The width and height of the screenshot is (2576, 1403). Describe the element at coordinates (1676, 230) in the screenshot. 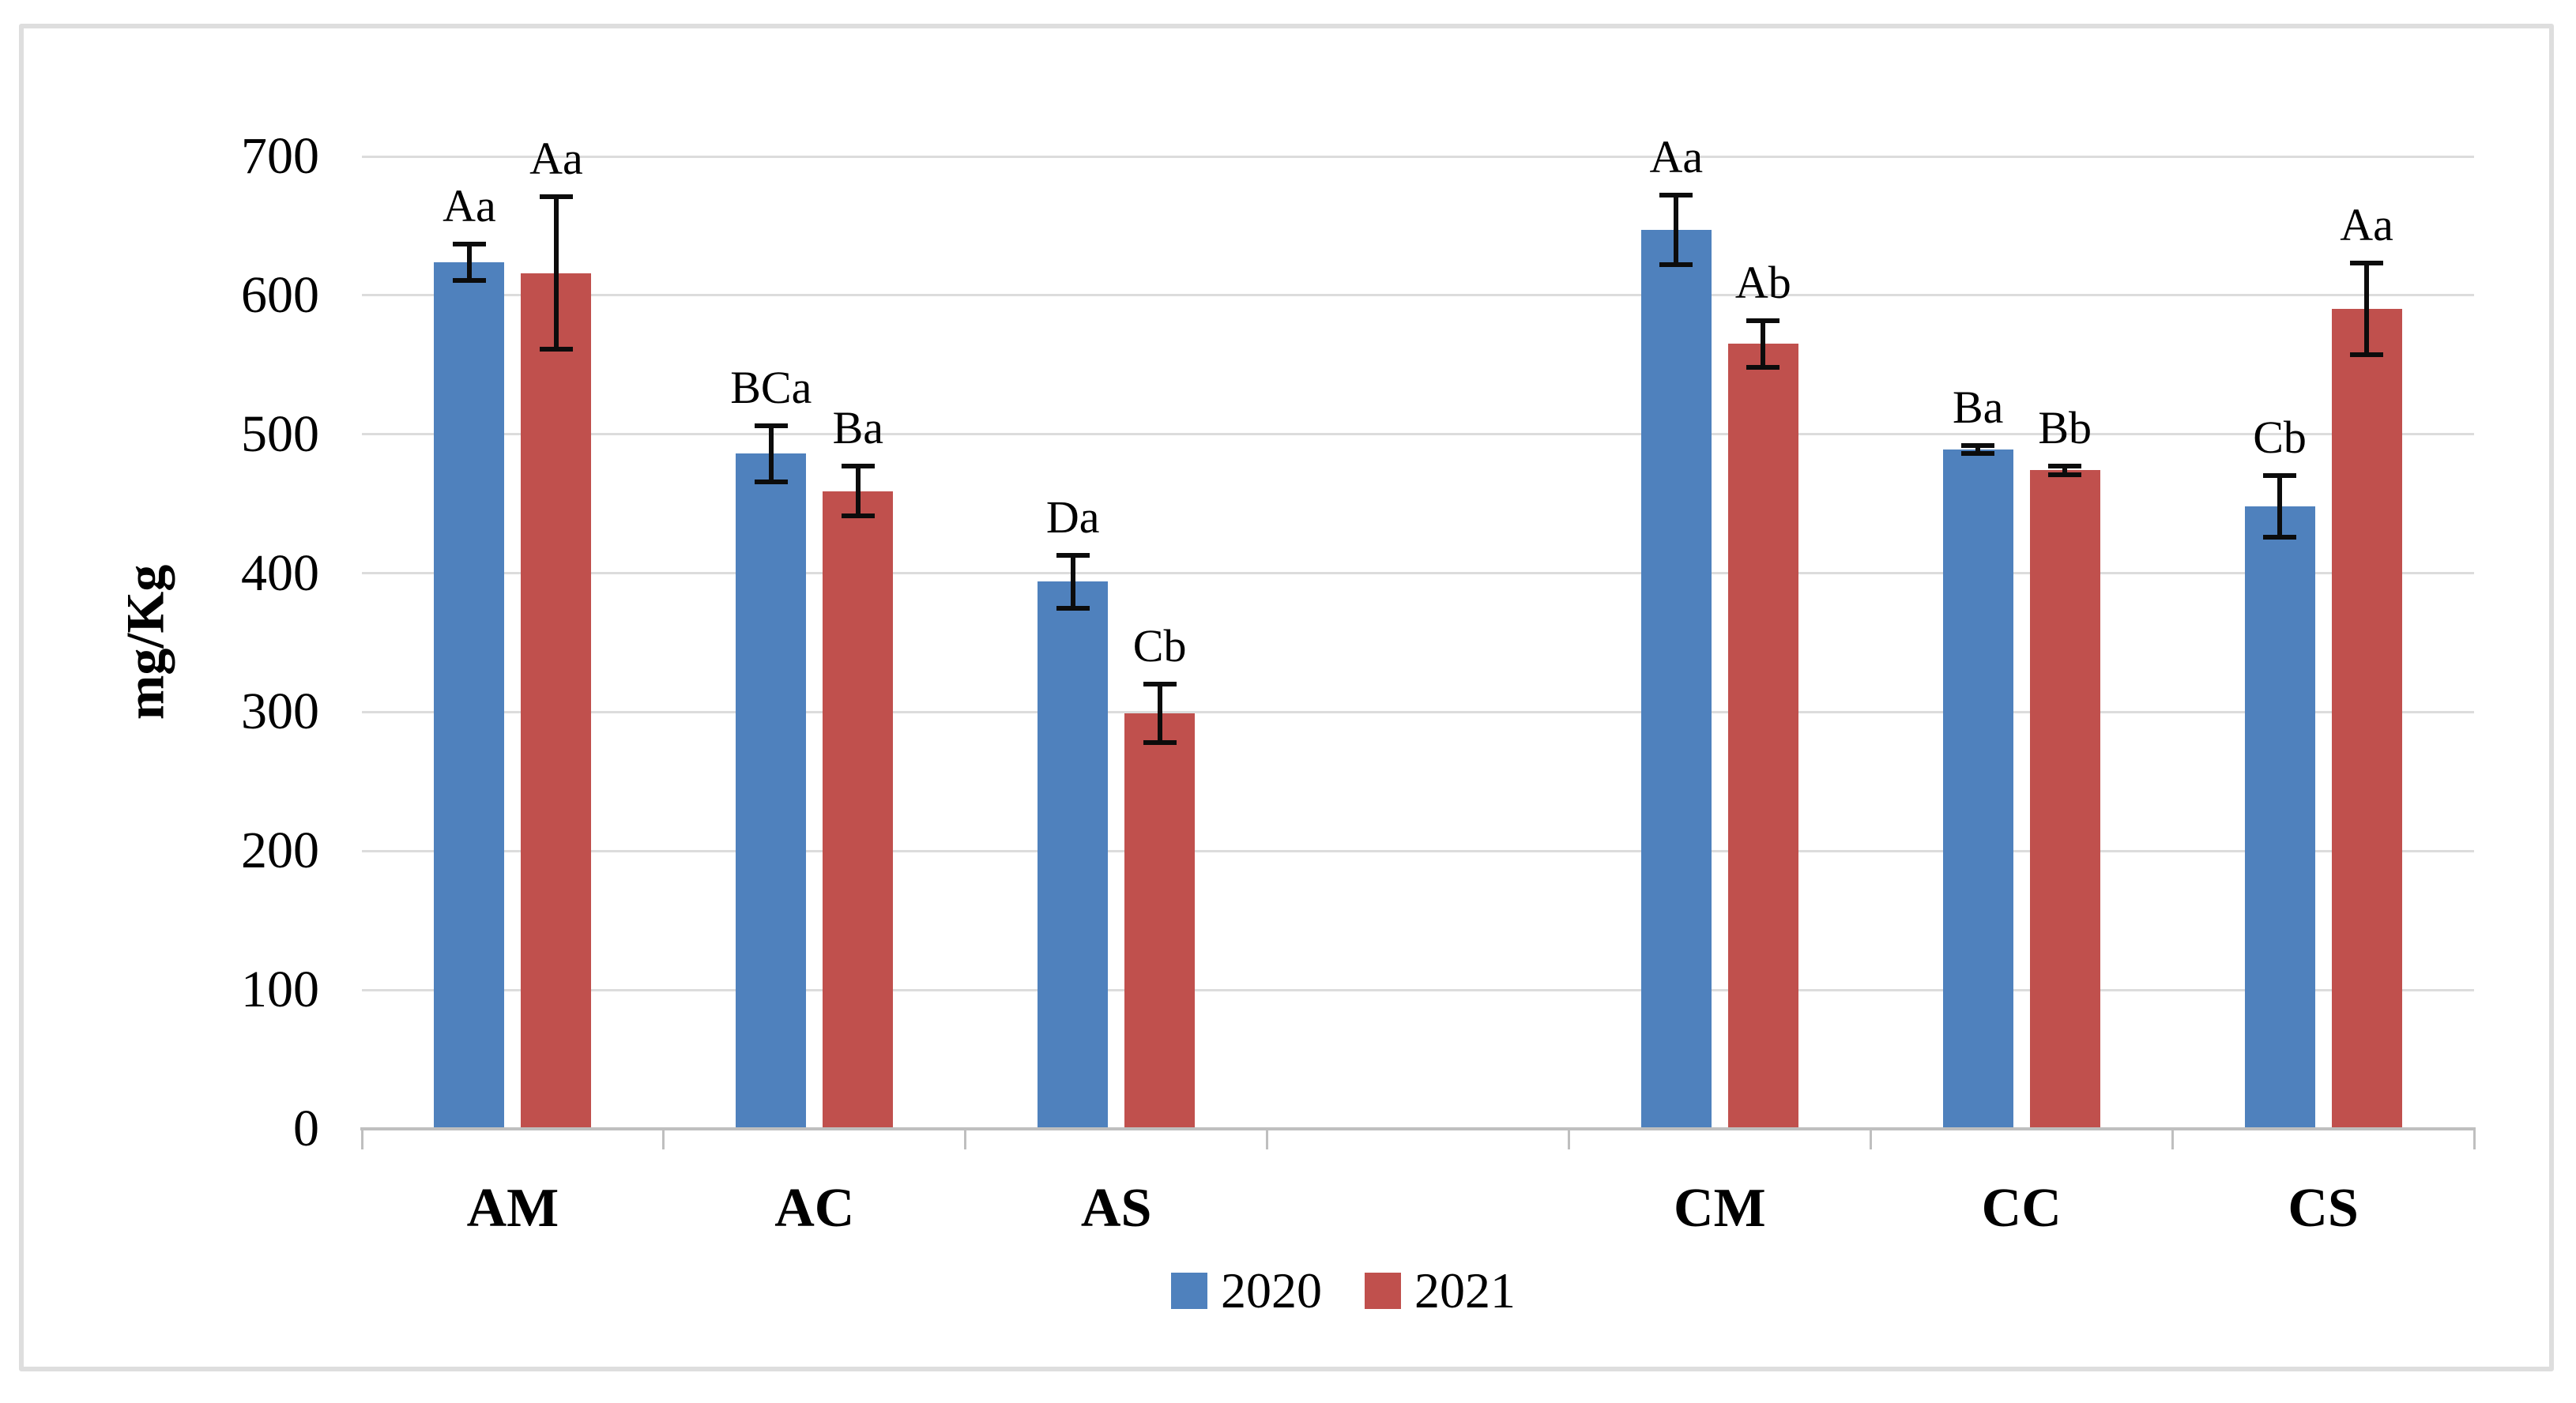

I see `error-bar-CM-2020` at that location.